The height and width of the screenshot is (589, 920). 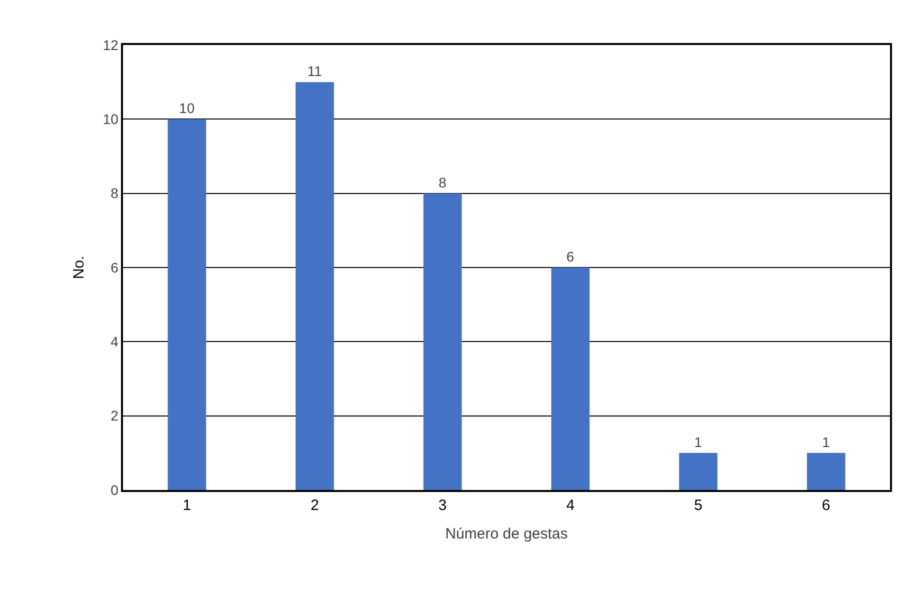 I want to click on x-tick-label: 1, so click(x=187, y=505).